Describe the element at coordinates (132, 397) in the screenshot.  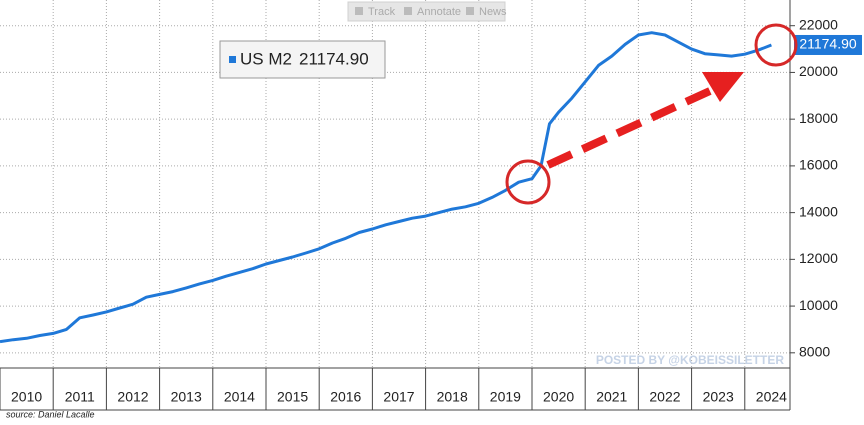
I see `x-tick-label: 2012` at that location.